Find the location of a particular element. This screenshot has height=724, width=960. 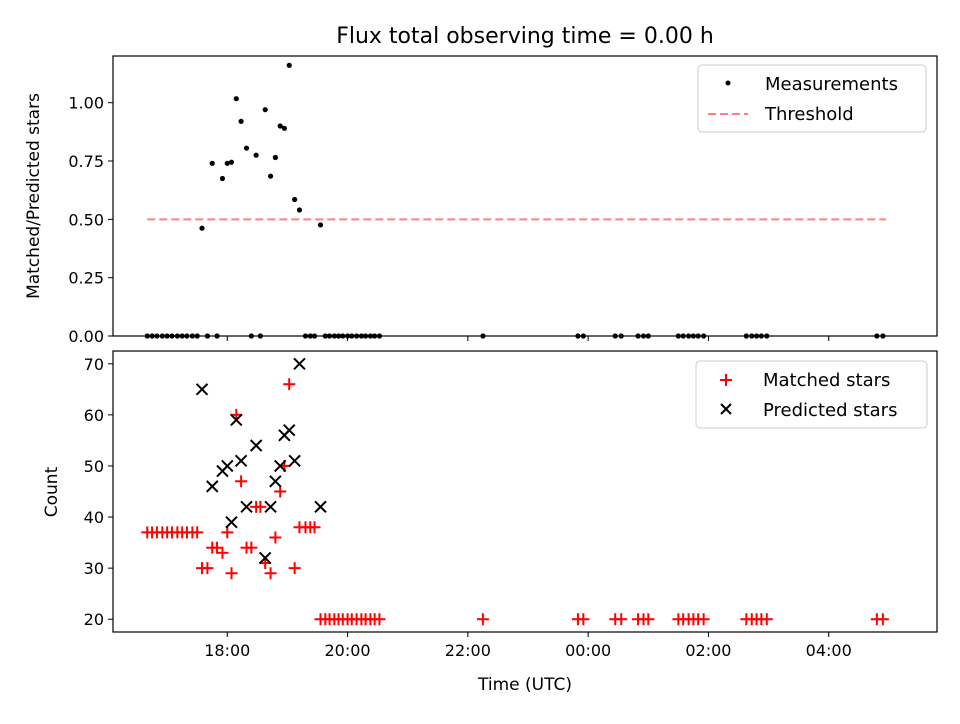

x-tick-label: 00:00 is located at coordinates (588, 650).